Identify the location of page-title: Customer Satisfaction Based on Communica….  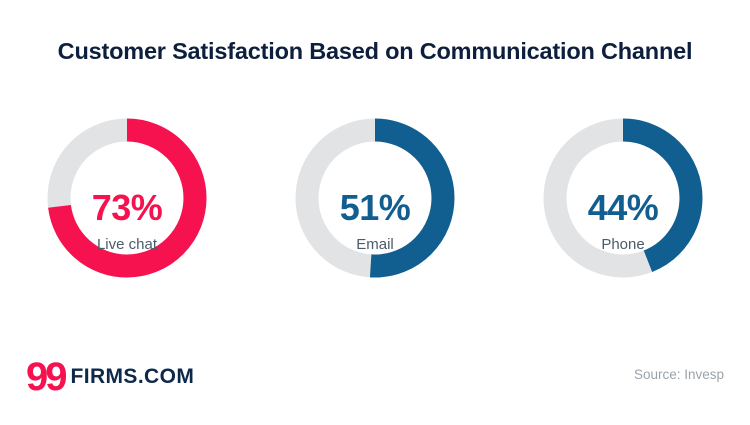
(375, 51).